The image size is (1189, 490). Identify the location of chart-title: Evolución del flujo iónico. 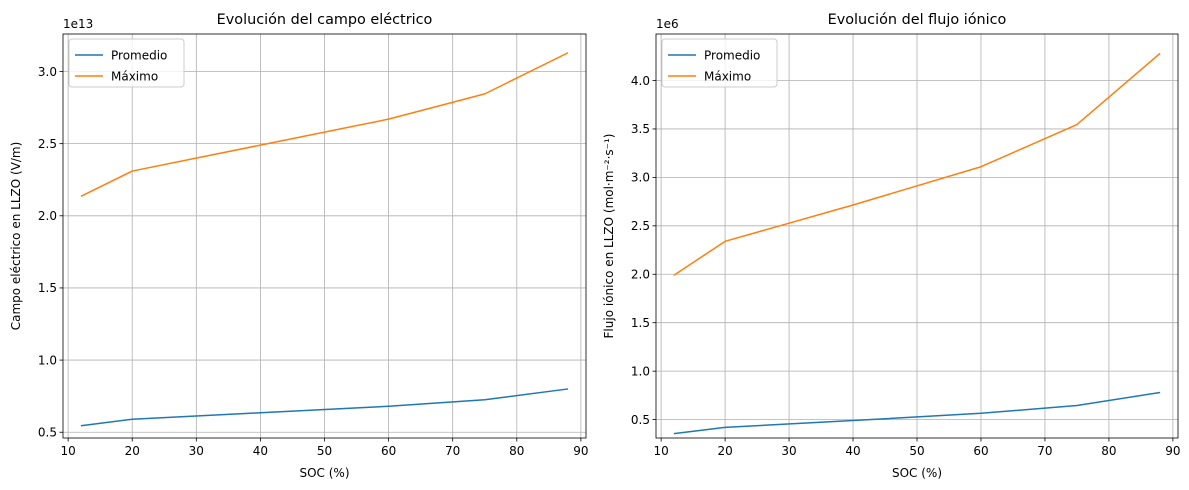
(917, 20).